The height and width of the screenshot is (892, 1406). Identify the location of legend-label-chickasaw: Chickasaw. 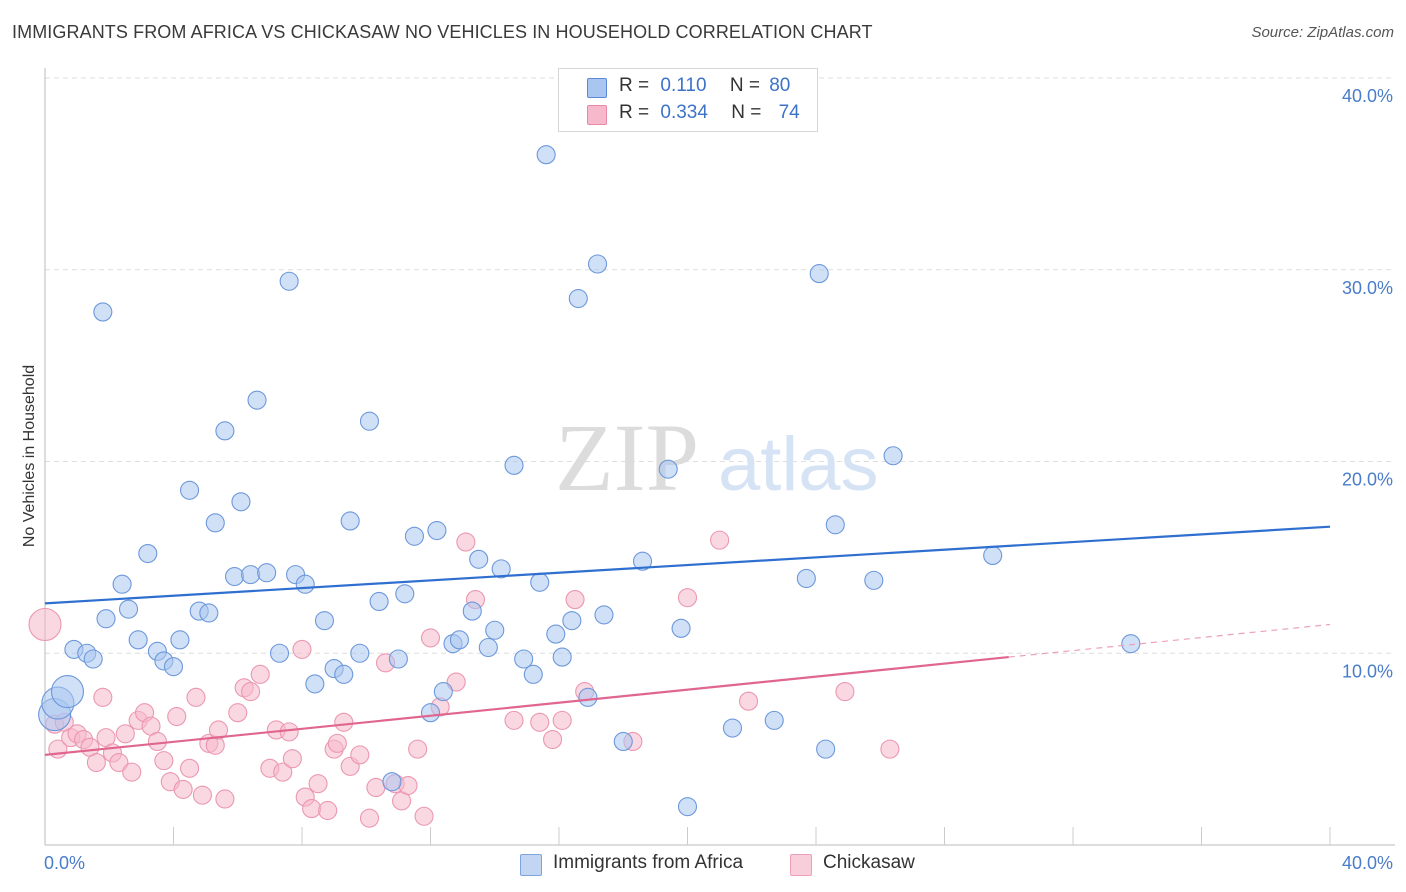
(869, 862).